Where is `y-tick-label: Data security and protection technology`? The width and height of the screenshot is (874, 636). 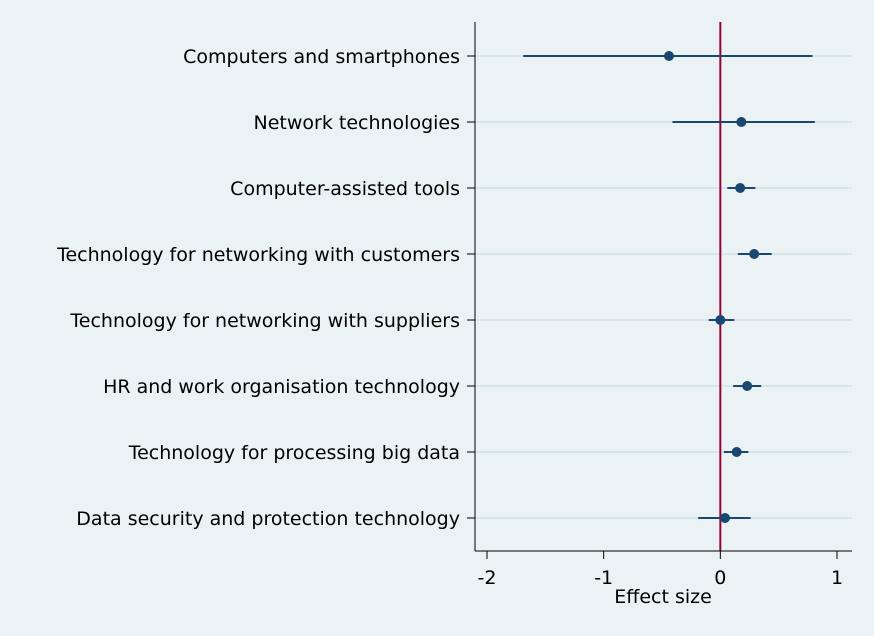 y-tick-label: Data security and protection technology is located at coordinates (268, 519).